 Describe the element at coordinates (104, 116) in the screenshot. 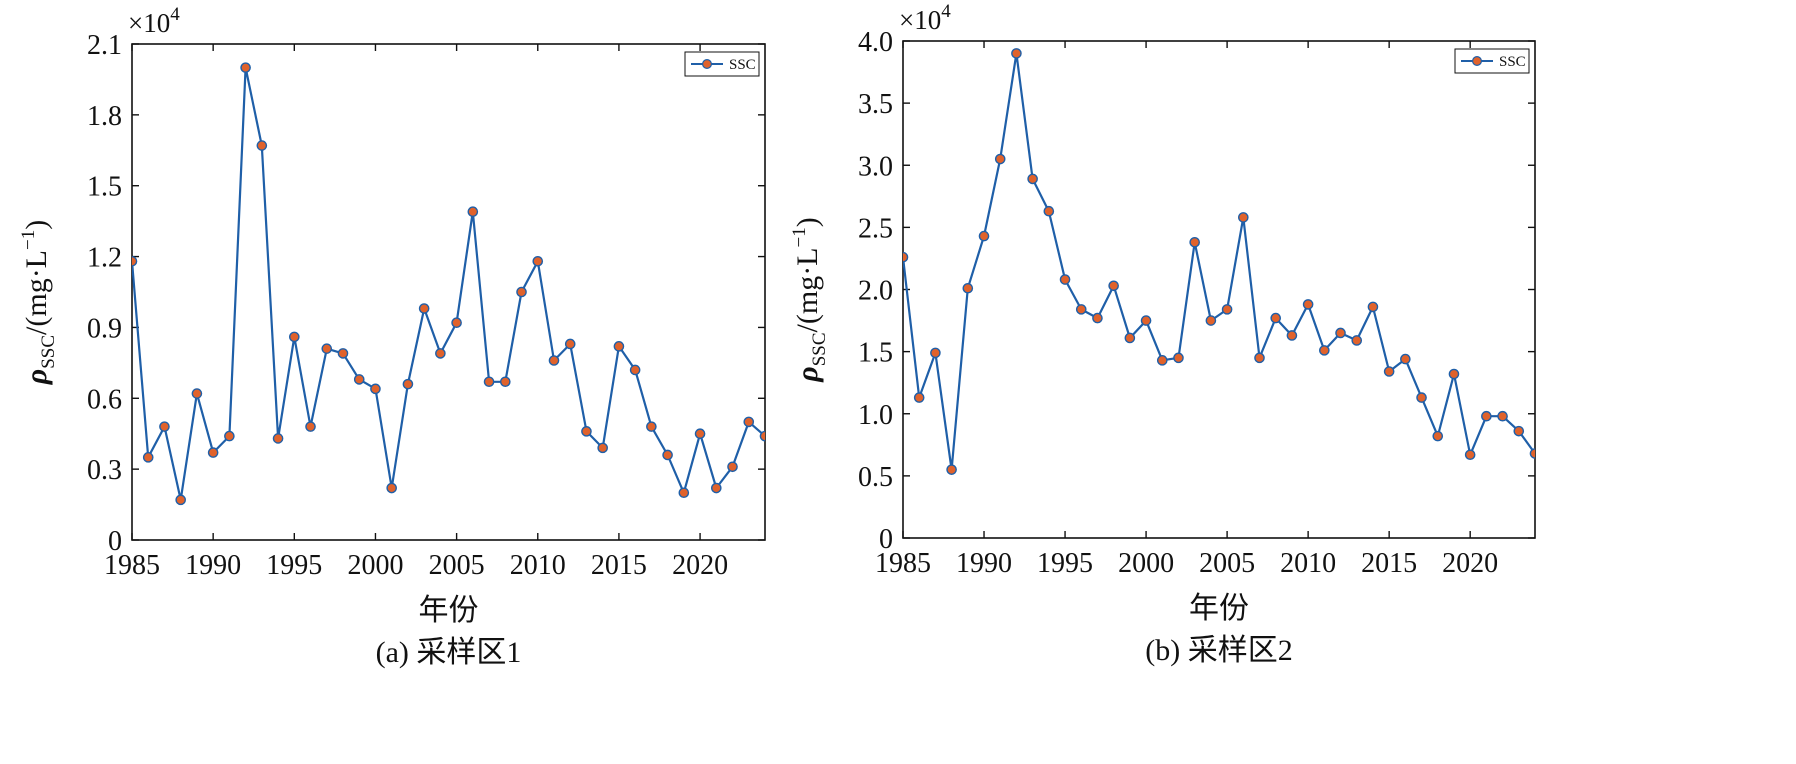

I see `y-tick-label: 1.8` at that location.